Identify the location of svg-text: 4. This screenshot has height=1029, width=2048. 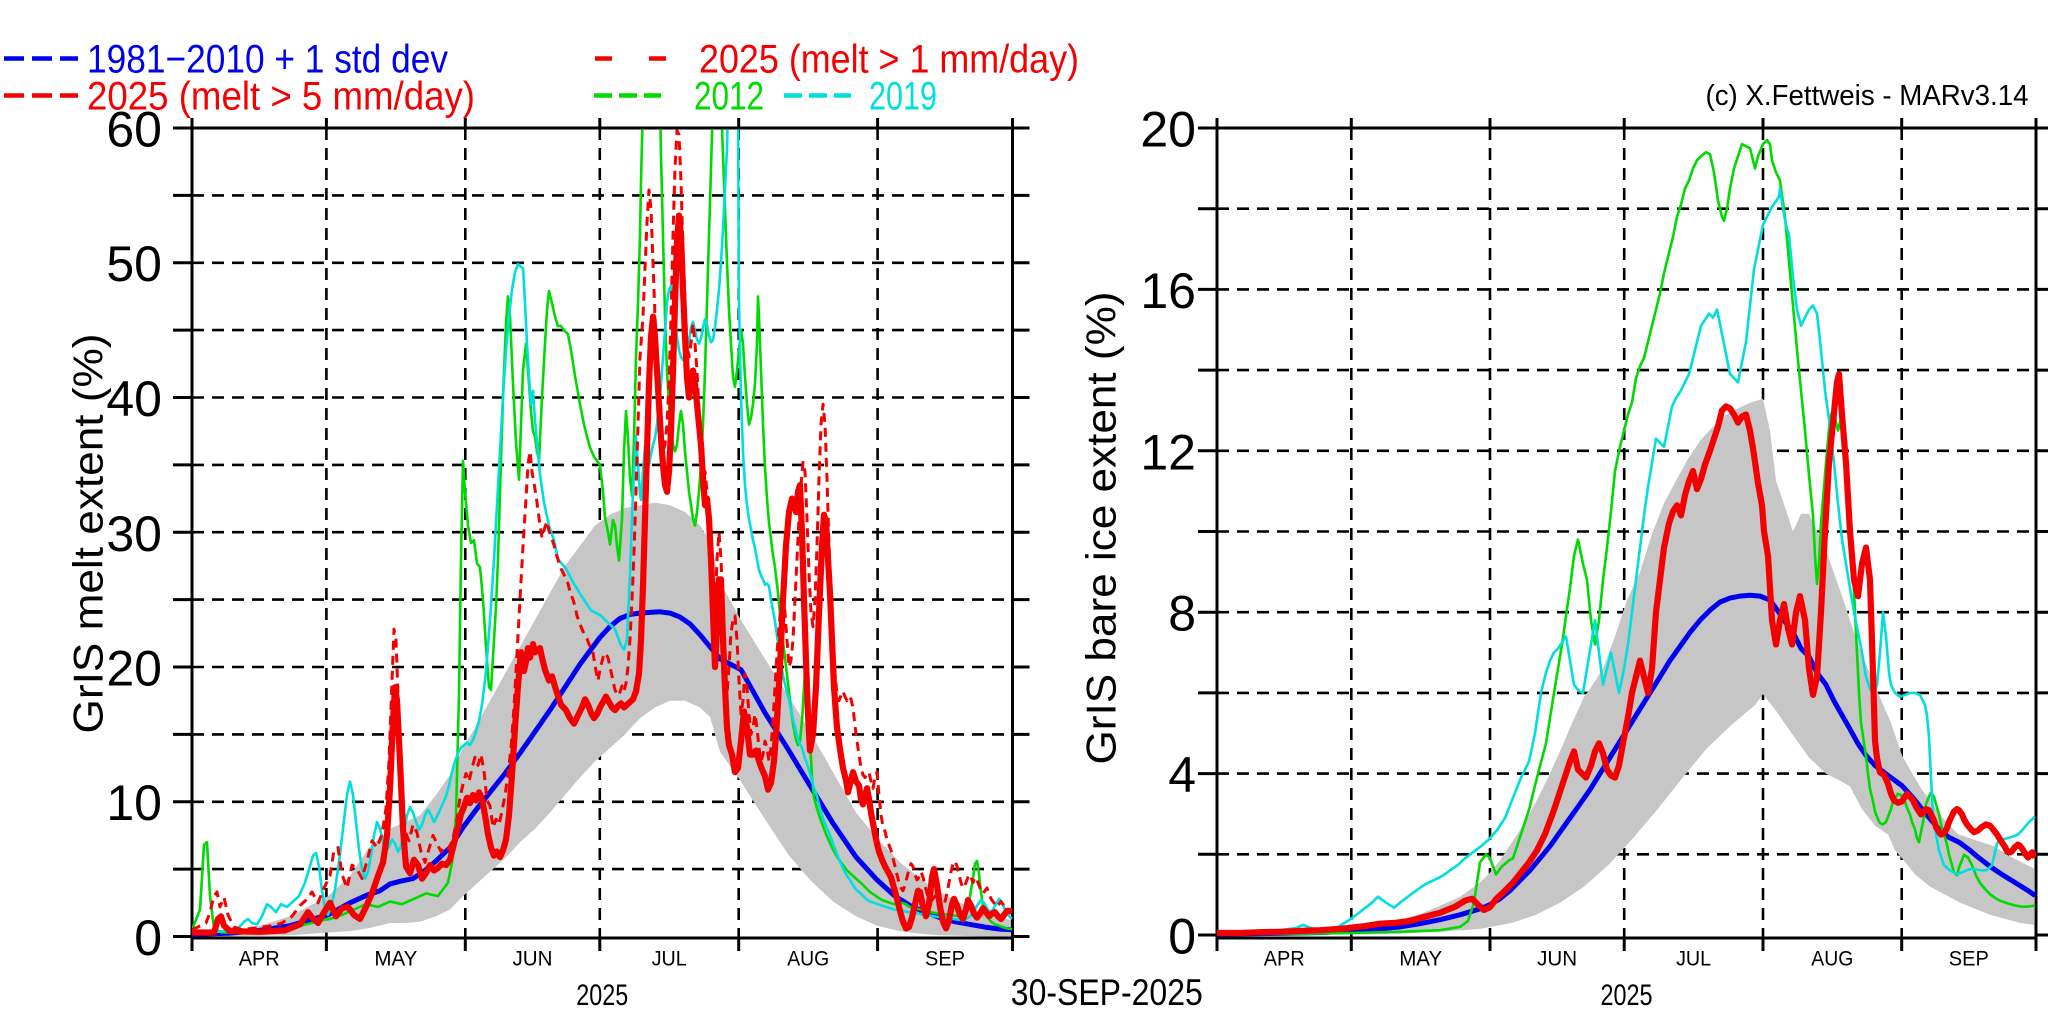
(1182, 775).